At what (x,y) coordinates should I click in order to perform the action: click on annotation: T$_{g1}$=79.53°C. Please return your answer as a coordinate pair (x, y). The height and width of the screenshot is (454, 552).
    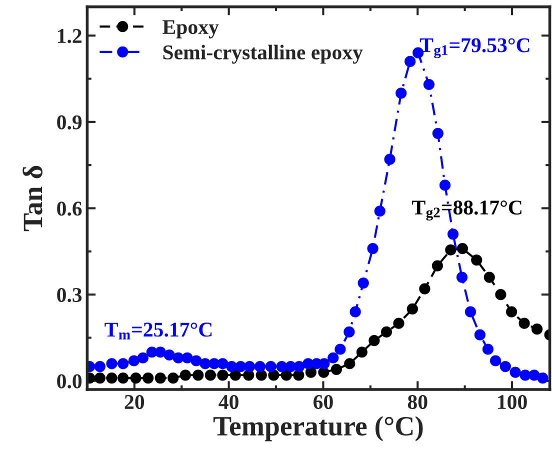
    Looking at the image, I should click on (475, 48).